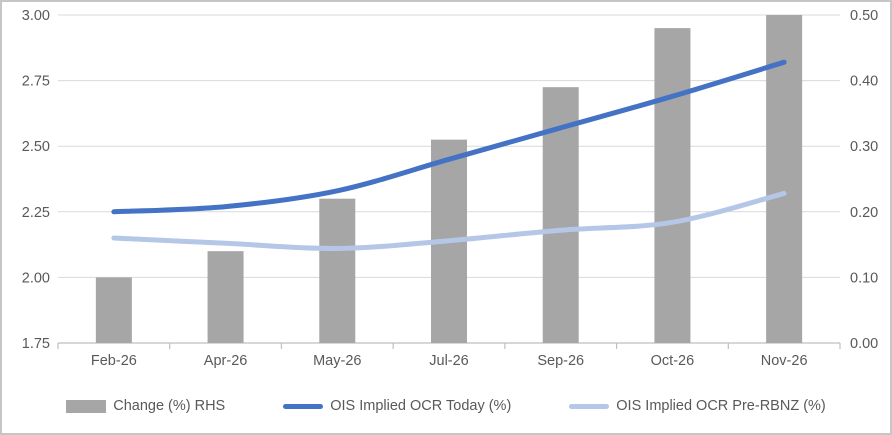  What do you see at coordinates (784, 361) in the screenshot?
I see `x-axis-label: Nov-26` at bounding box center [784, 361].